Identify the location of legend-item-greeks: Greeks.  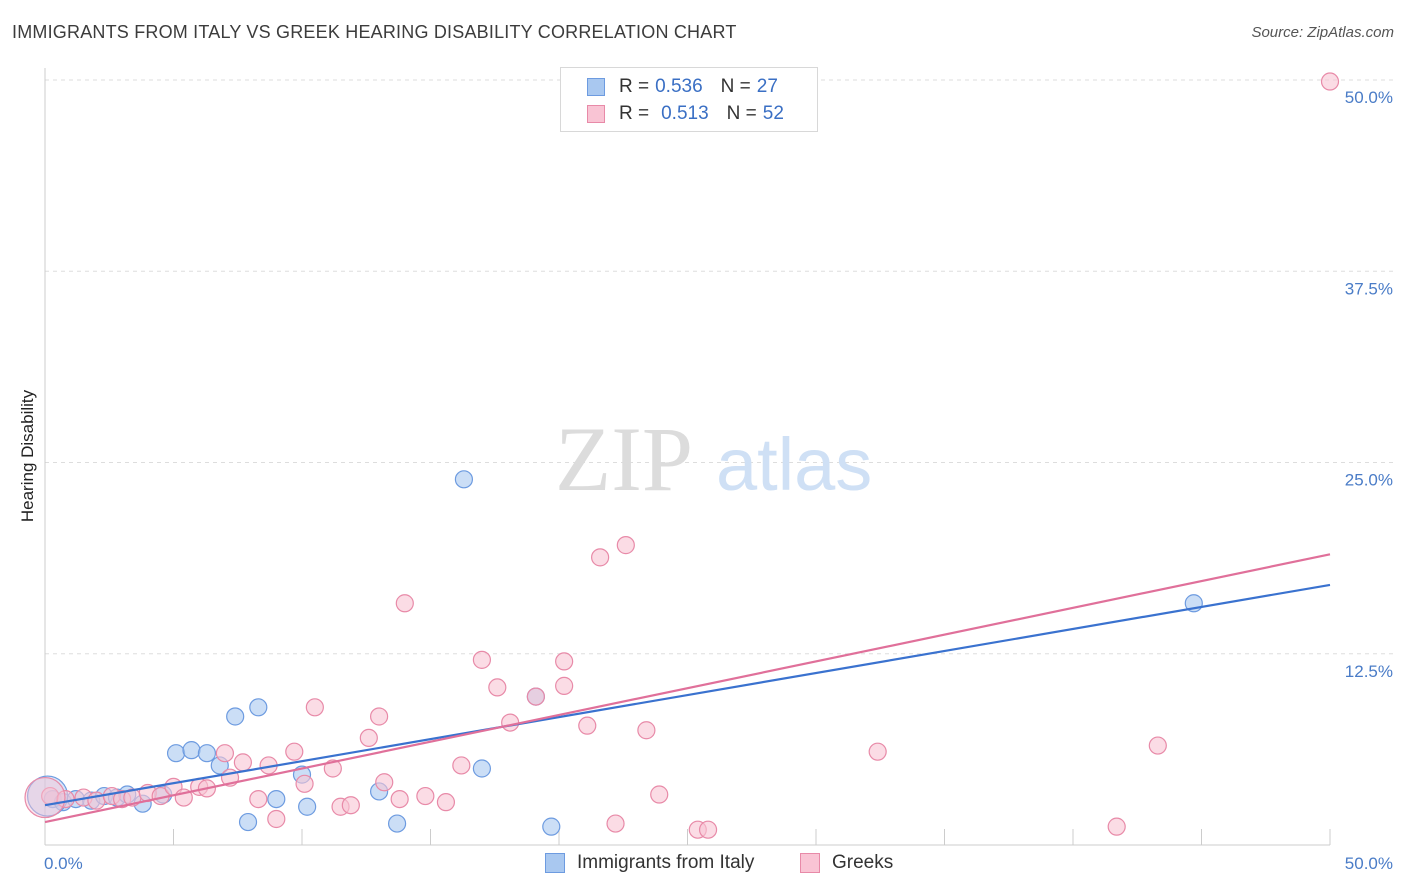
(846, 863).